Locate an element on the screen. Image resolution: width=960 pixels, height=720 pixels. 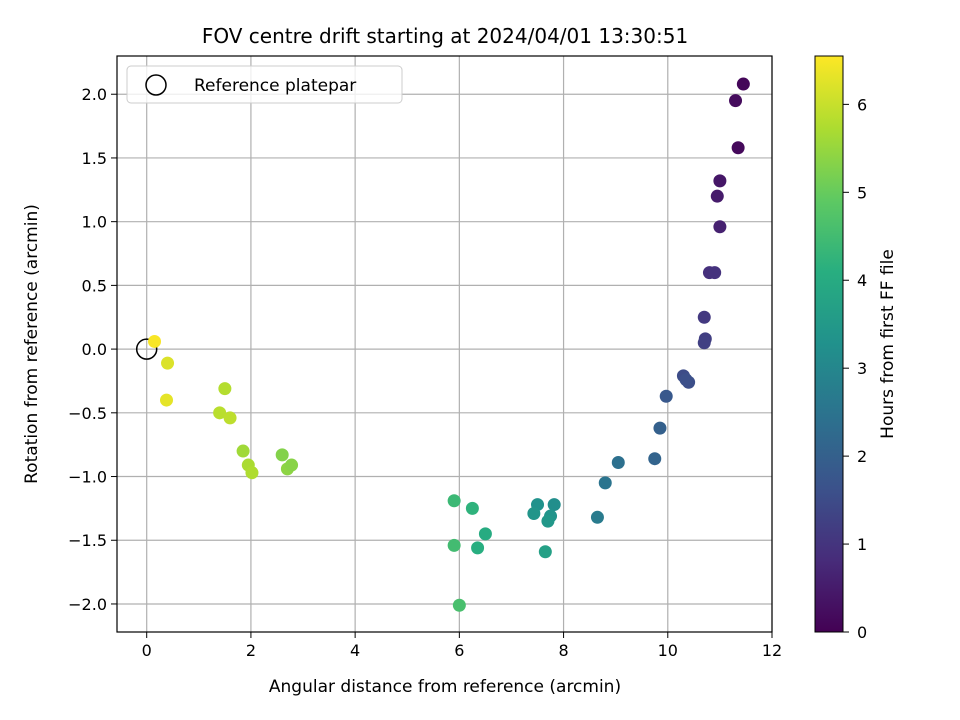
reference-marker-group is located at coordinates (146, 349).